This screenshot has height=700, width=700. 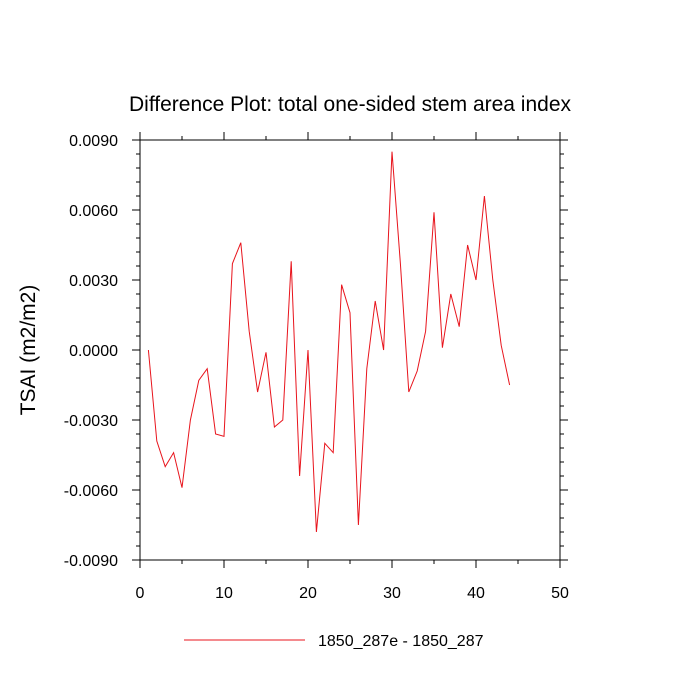 What do you see at coordinates (224, 593) in the screenshot?
I see `x-tick-label: 10` at bounding box center [224, 593].